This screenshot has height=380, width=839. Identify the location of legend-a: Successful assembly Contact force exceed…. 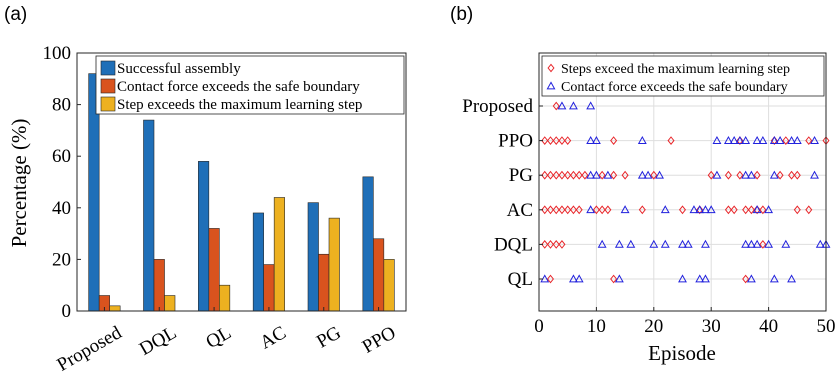
(250, 85).